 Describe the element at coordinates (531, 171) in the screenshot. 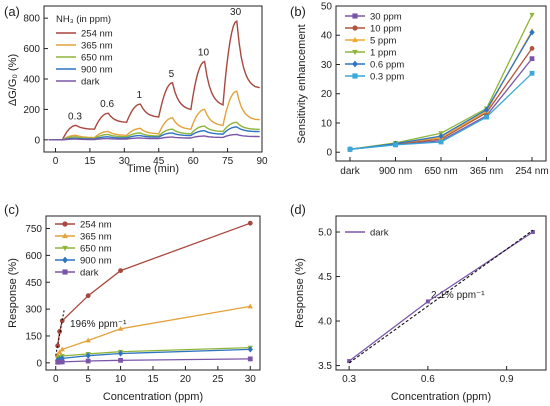

I see `x-tick-label: 254 nm` at that location.